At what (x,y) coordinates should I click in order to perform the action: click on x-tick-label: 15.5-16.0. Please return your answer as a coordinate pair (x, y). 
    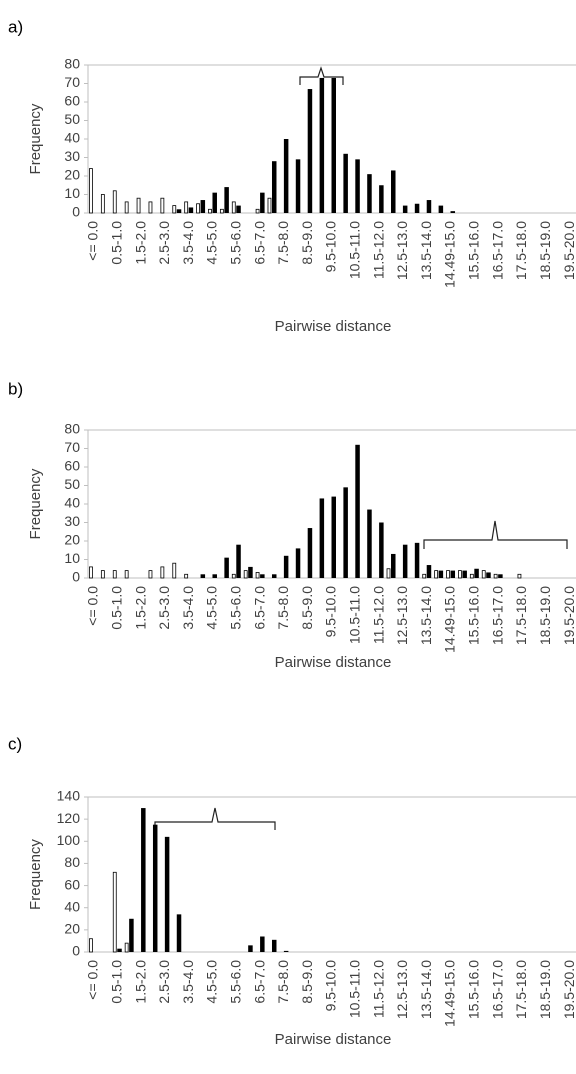
    Looking at the image, I should click on (474, 989).